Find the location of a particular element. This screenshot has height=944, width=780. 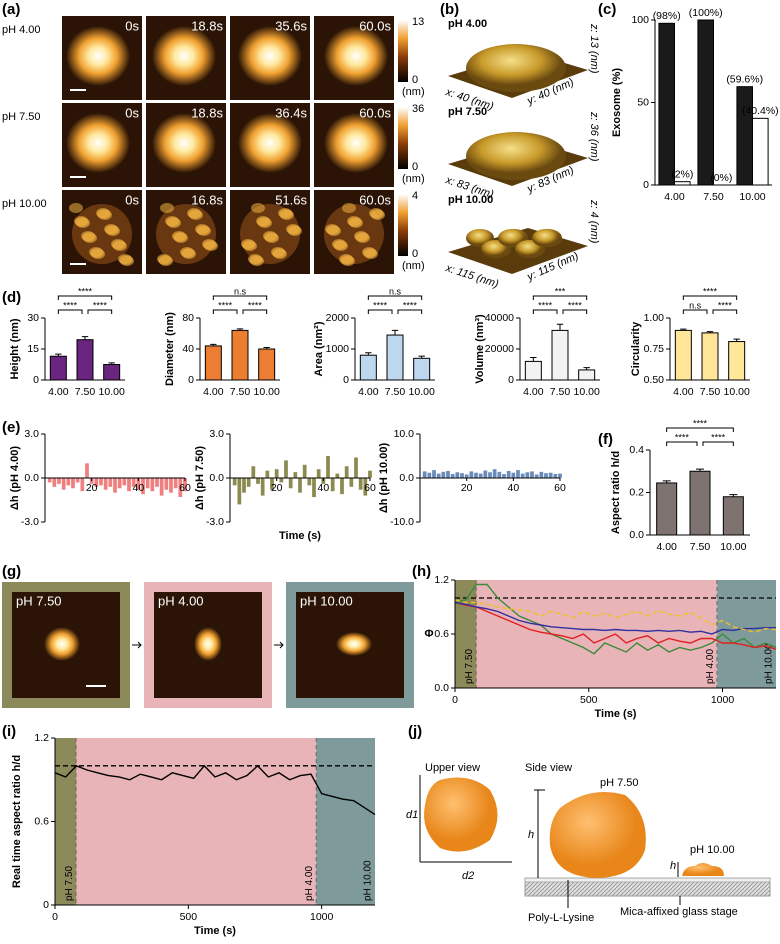

y-tick-label: 40 is located at coordinates (188, 349).